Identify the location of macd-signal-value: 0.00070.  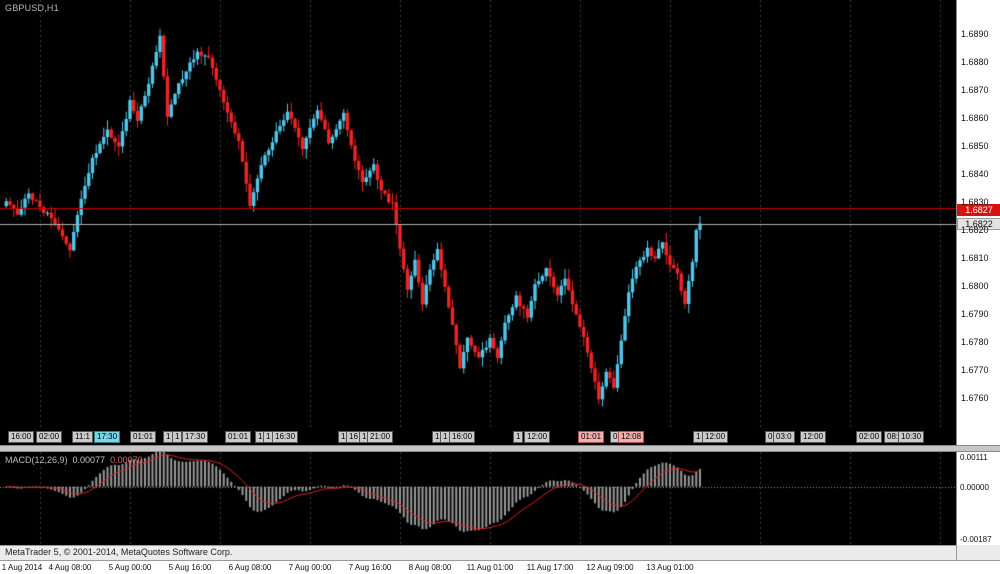
(126, 460).